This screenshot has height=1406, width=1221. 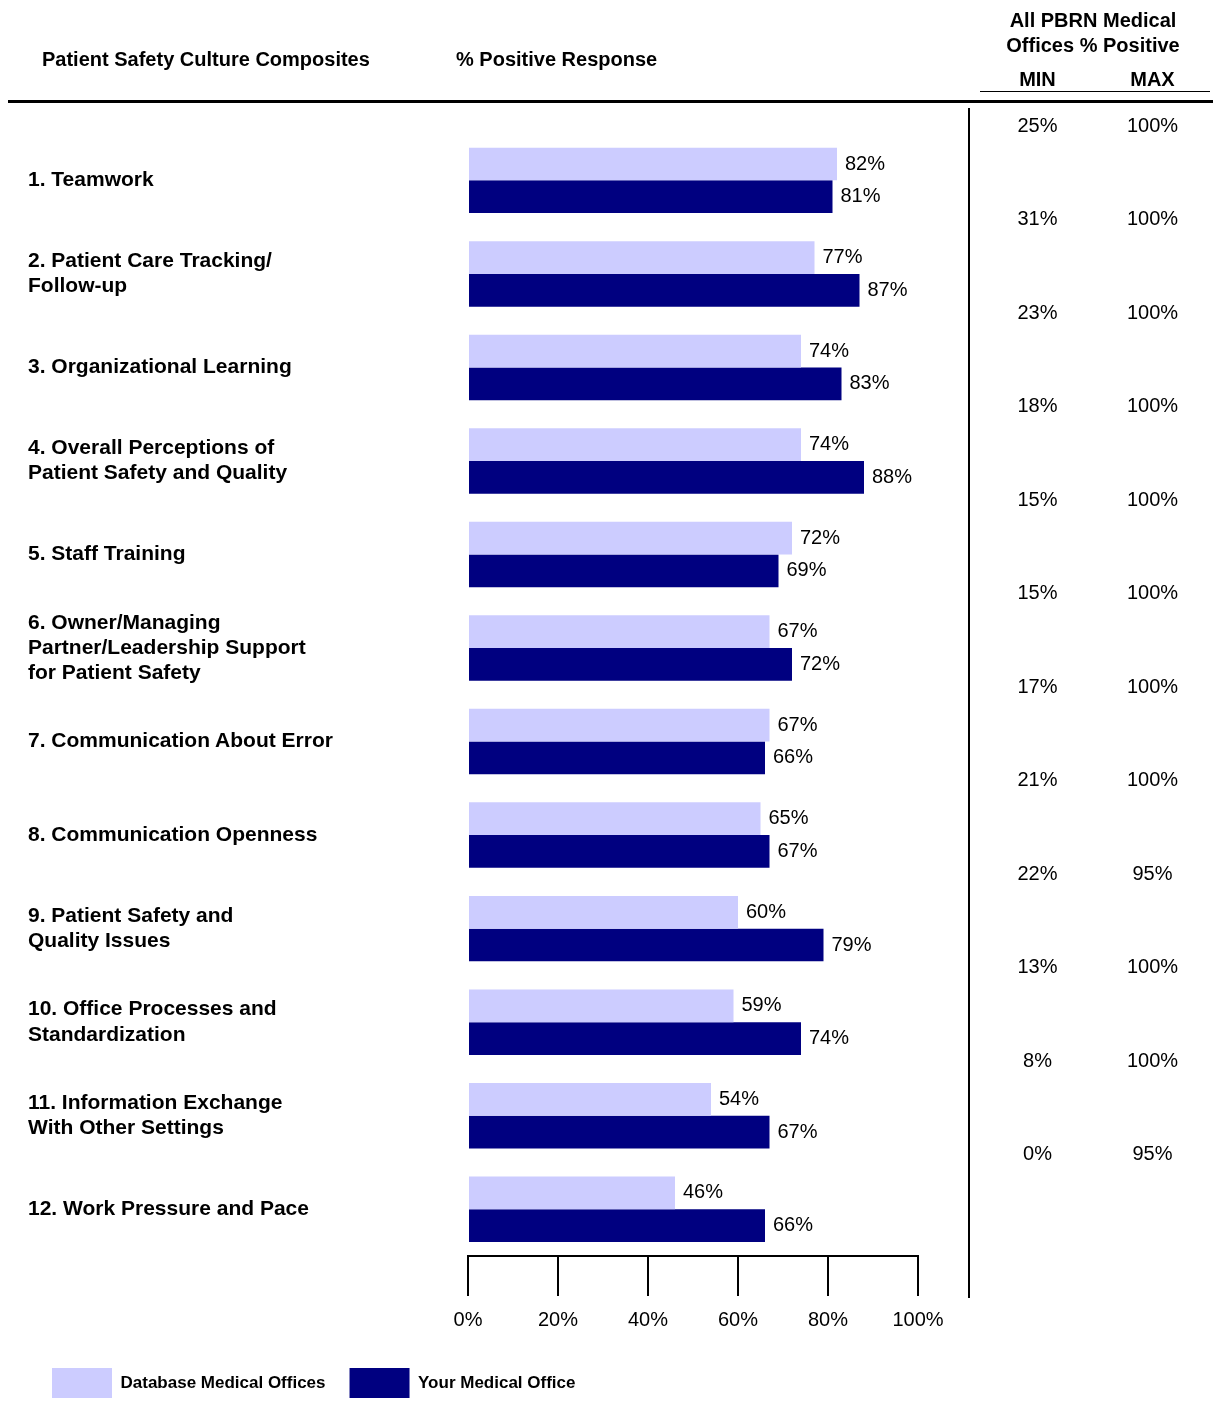 I want to click on x-tick-label: 100%, so click(x=918, y=1318).